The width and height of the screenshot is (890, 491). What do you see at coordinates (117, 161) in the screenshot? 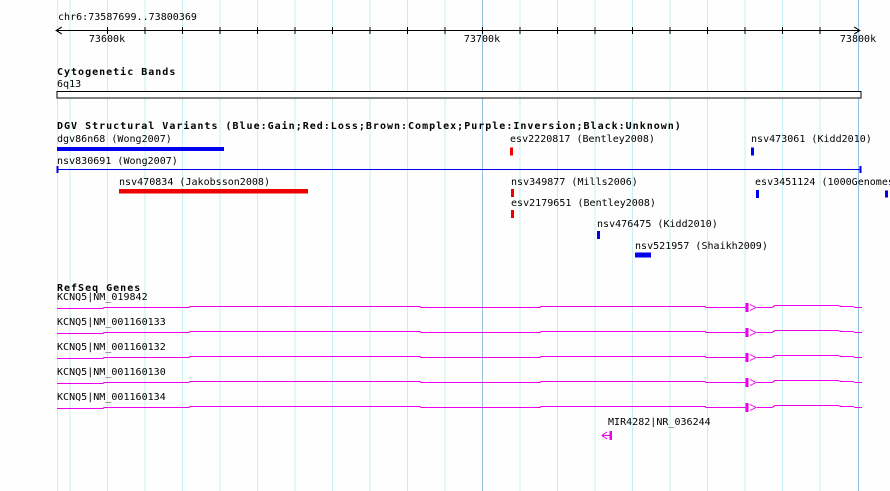
I see `variant-label-nsv830691: nsv830691 (Wong2007)` at bounding box center [117, 161].